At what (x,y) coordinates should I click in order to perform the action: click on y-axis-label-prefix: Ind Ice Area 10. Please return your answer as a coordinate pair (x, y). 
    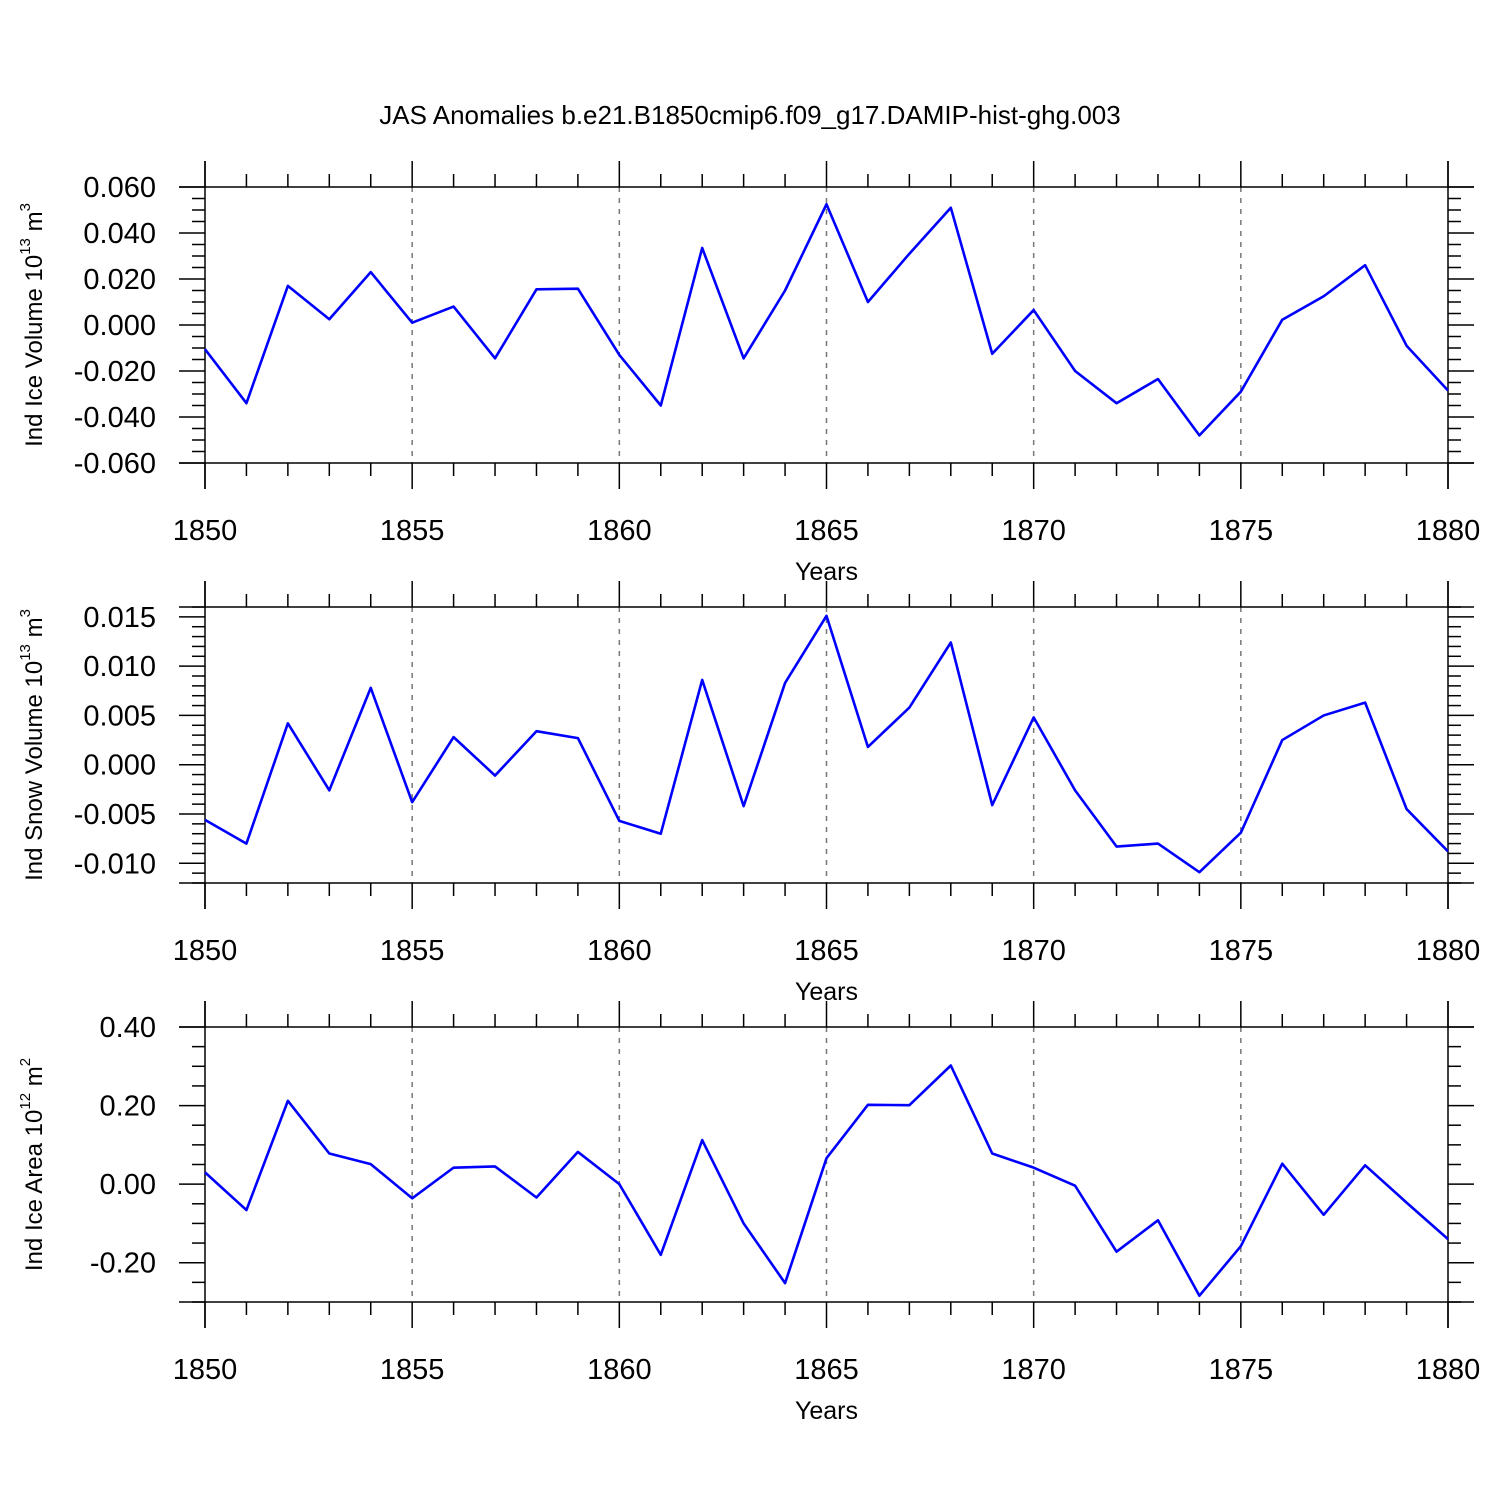
    Looking at the image, I should click on (34, 1190).